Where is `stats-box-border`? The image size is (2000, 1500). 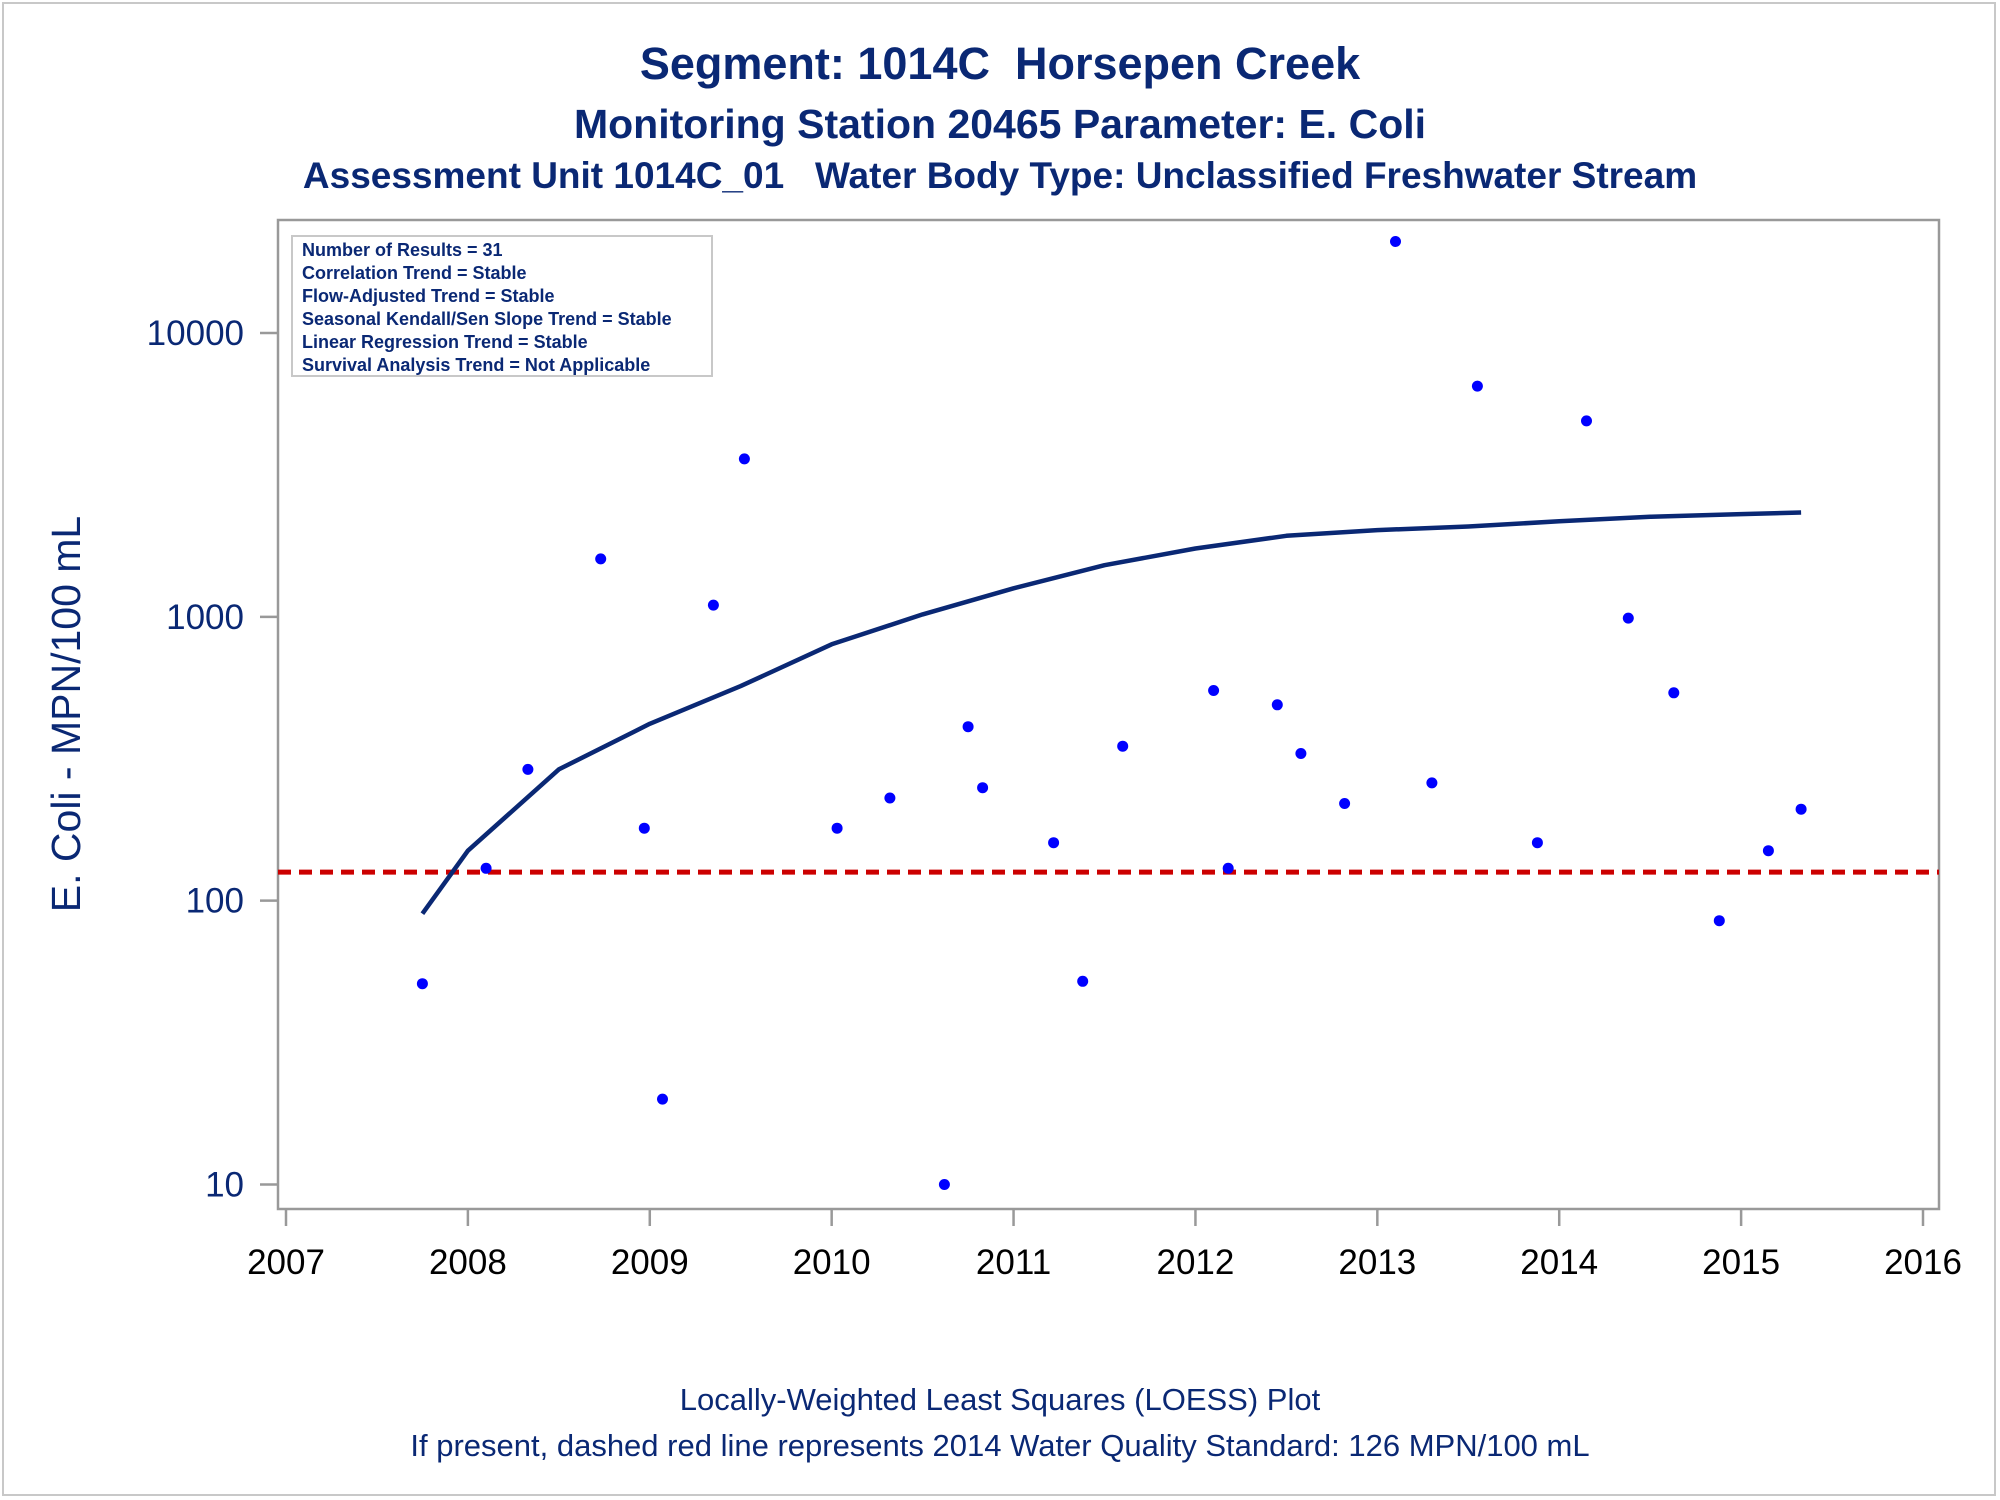
stats-box-border is located at coordinates (502, 306).